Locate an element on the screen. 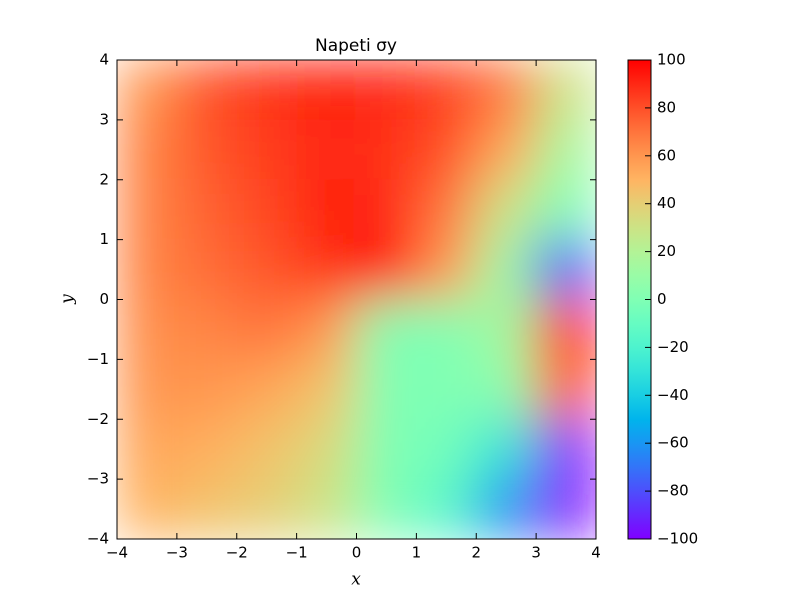 The width and height of the screenshot is (800, 600). x-tick-label: −1 is located at coordinates (297, 553).